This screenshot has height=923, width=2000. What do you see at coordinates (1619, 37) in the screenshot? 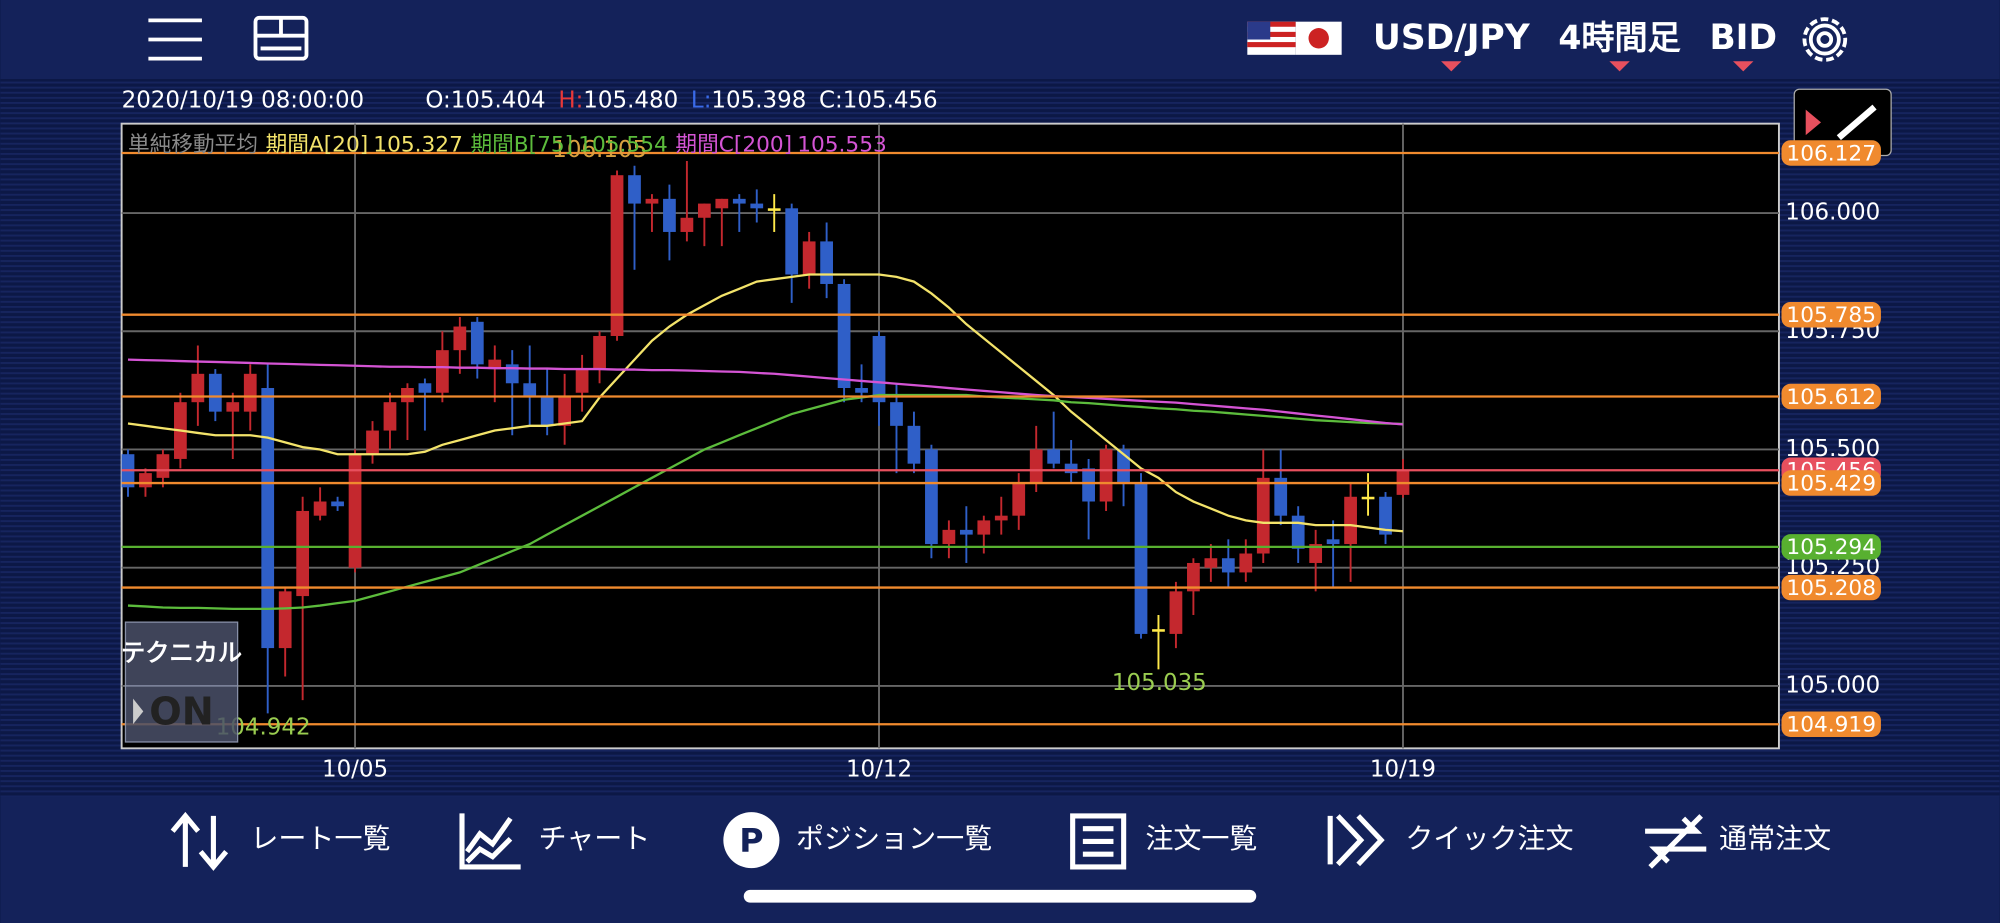
I see `timeframe: 4時間足` at bounding box center [1619, 37].